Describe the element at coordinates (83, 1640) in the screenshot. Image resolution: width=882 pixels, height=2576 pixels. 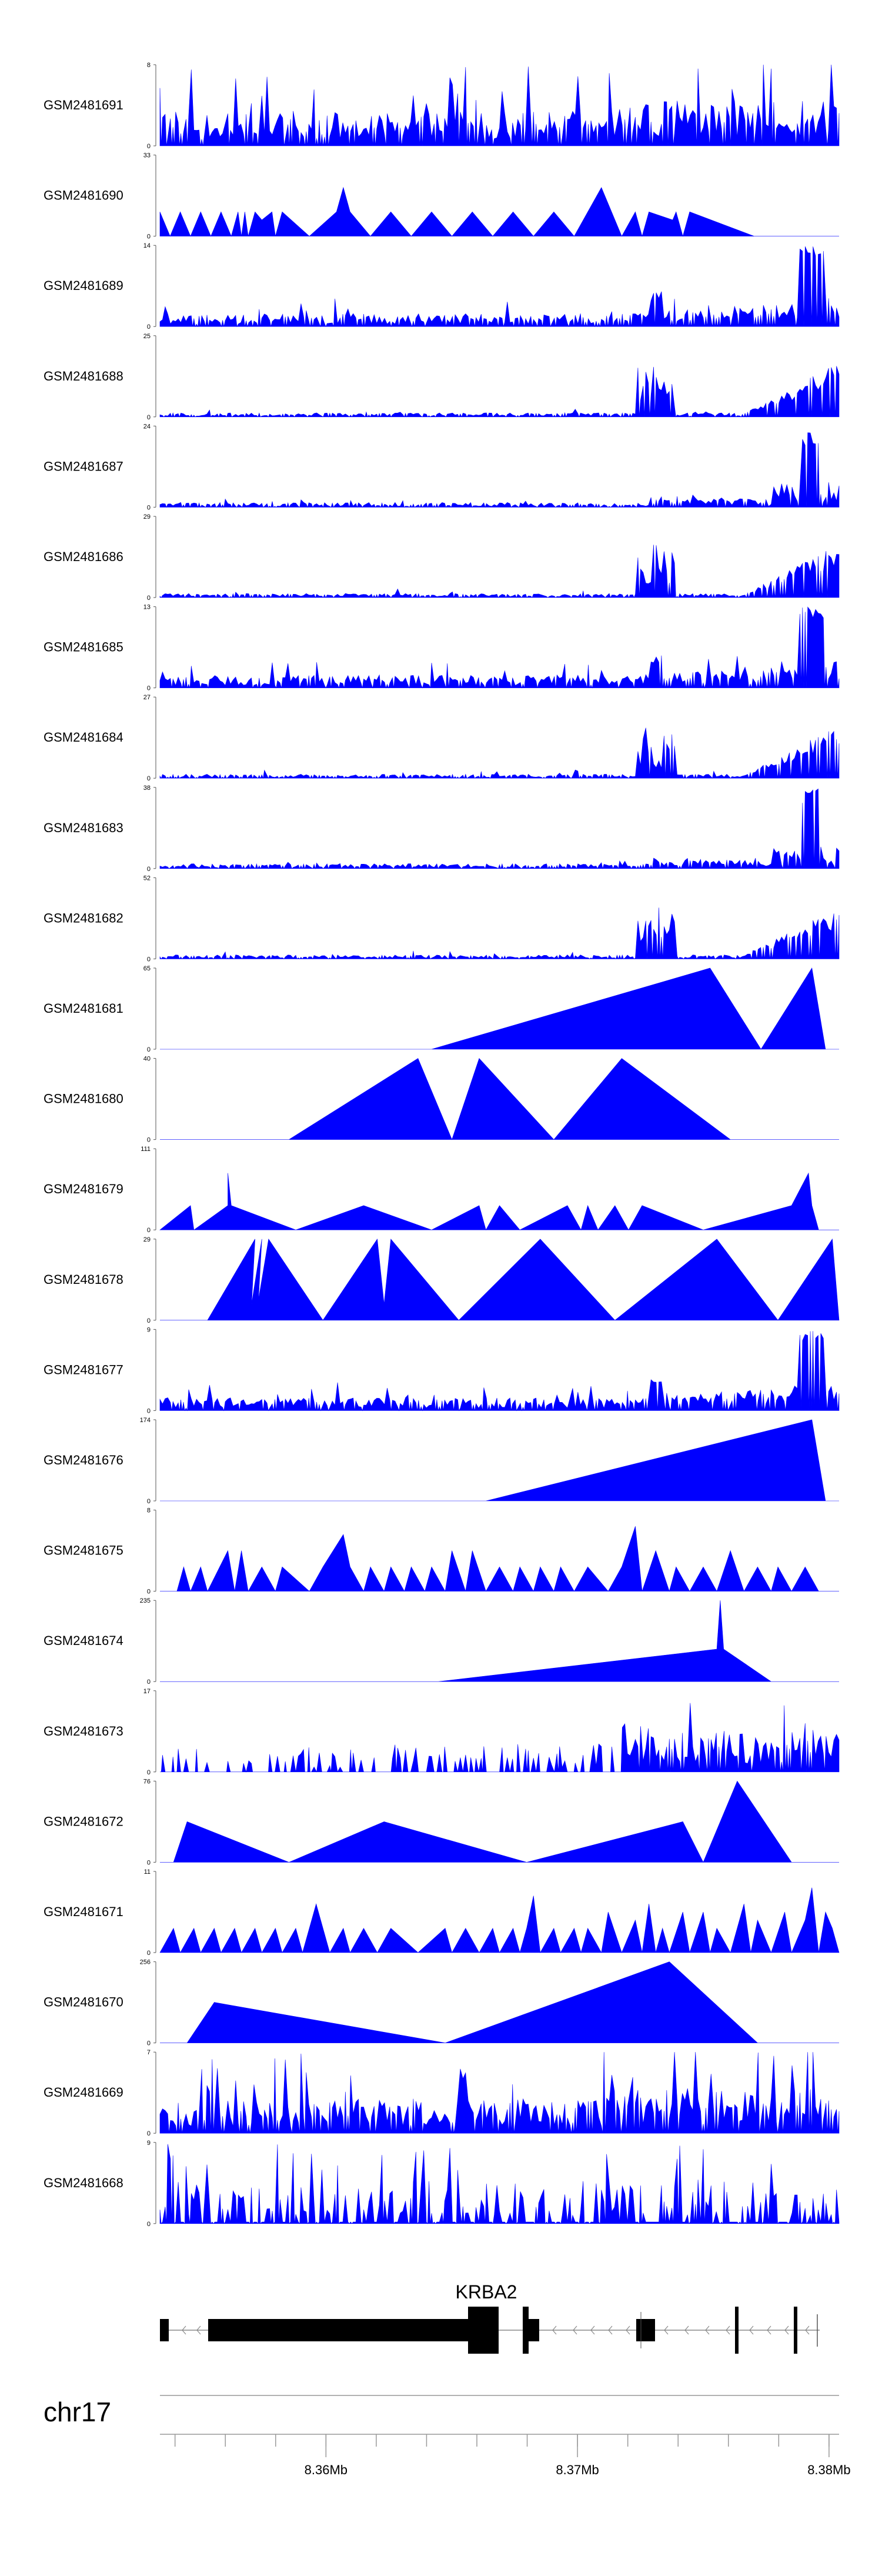
I see `track-label: GSM2481674` at that location.